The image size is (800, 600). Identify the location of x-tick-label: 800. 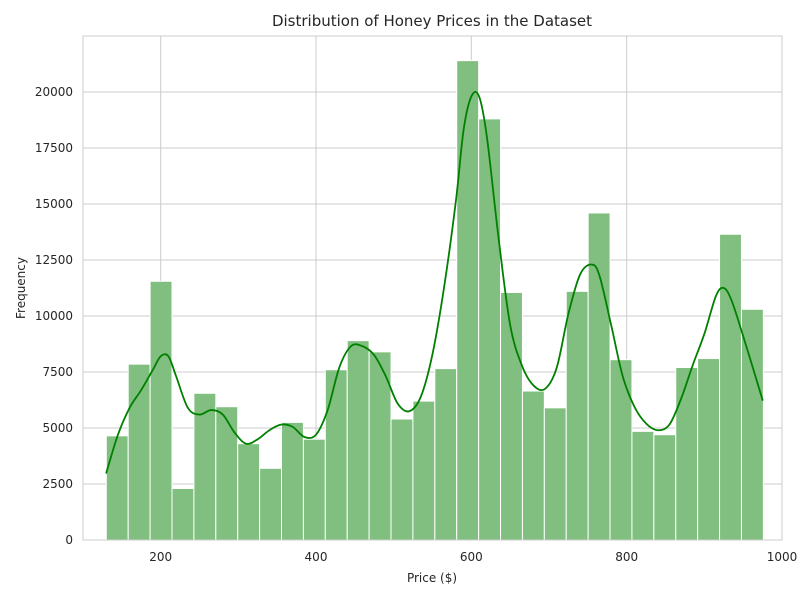
(626, 557).